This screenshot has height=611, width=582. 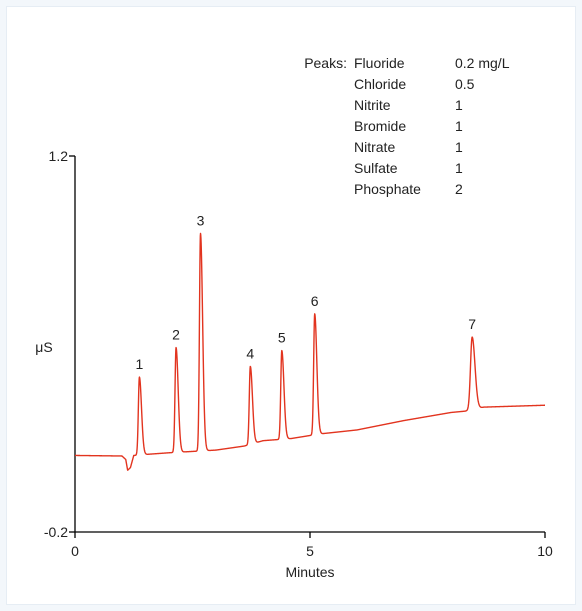 I want to click on peak-label: 2, so click(x=176, y=335).